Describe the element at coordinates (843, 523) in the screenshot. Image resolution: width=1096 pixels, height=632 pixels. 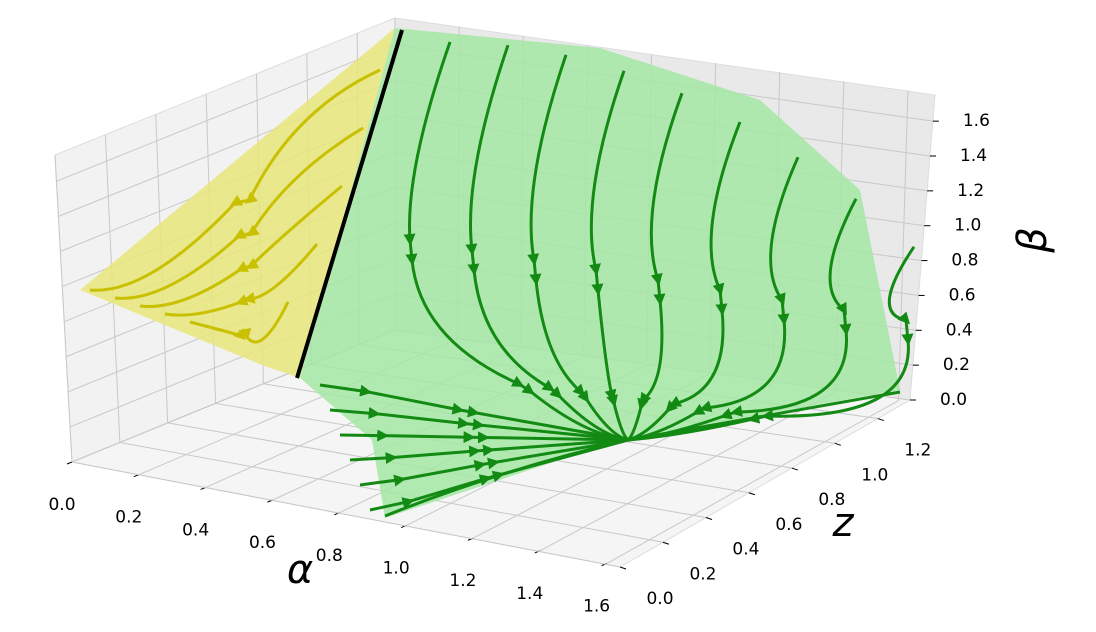
I see `y-axis-label: z` at that location.